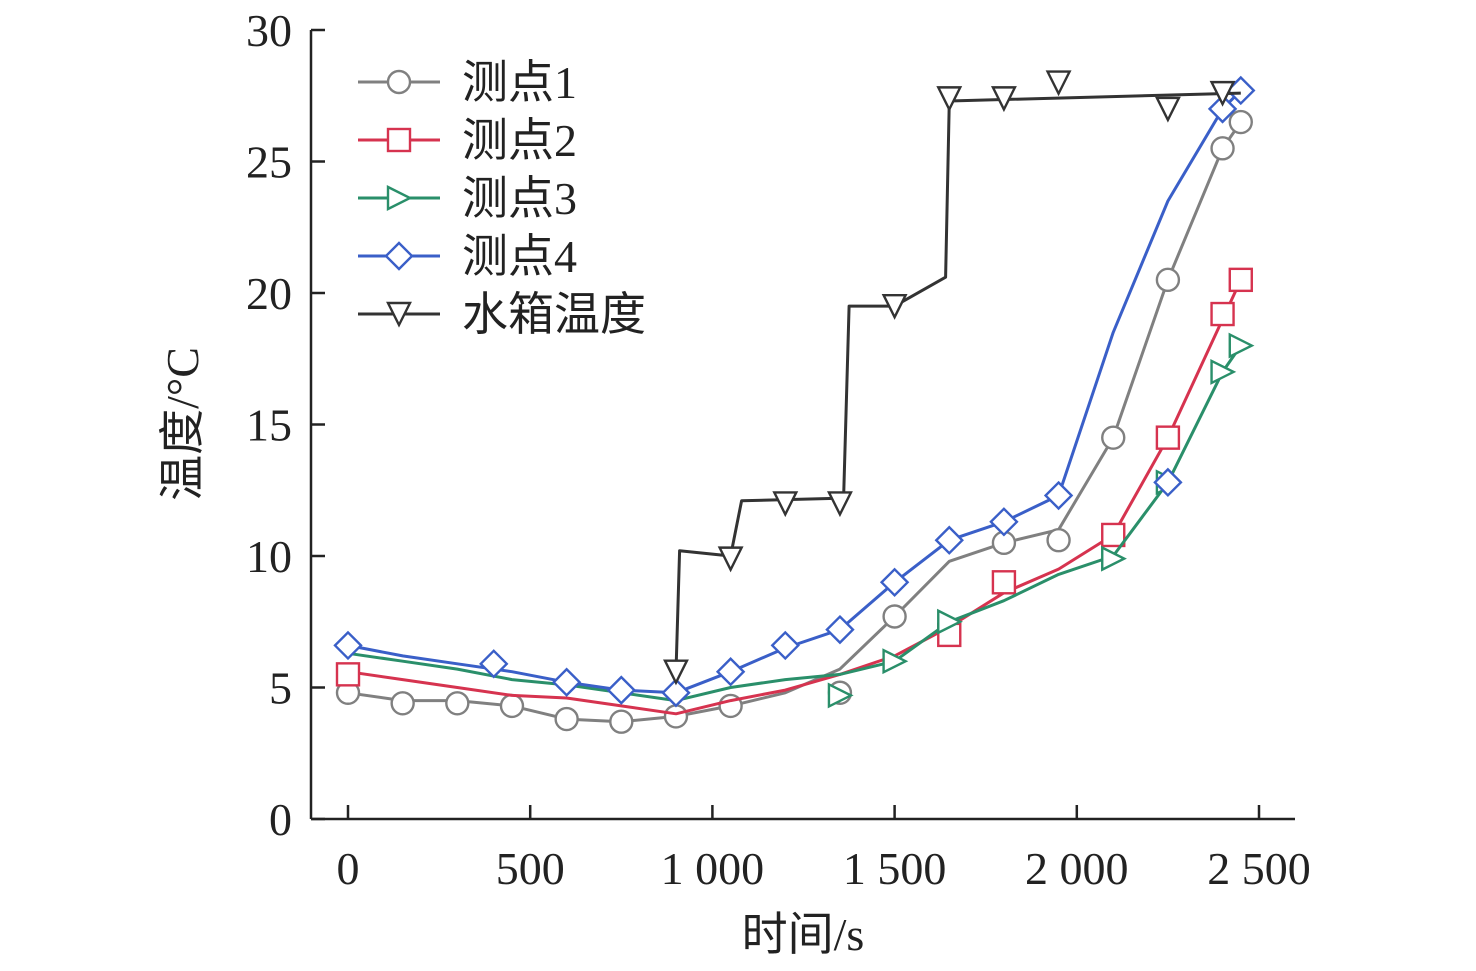 Image resolution: width=1476 pixels, height=971 pixels. I want to click on legend-item: 测点4, so click(467, 256).